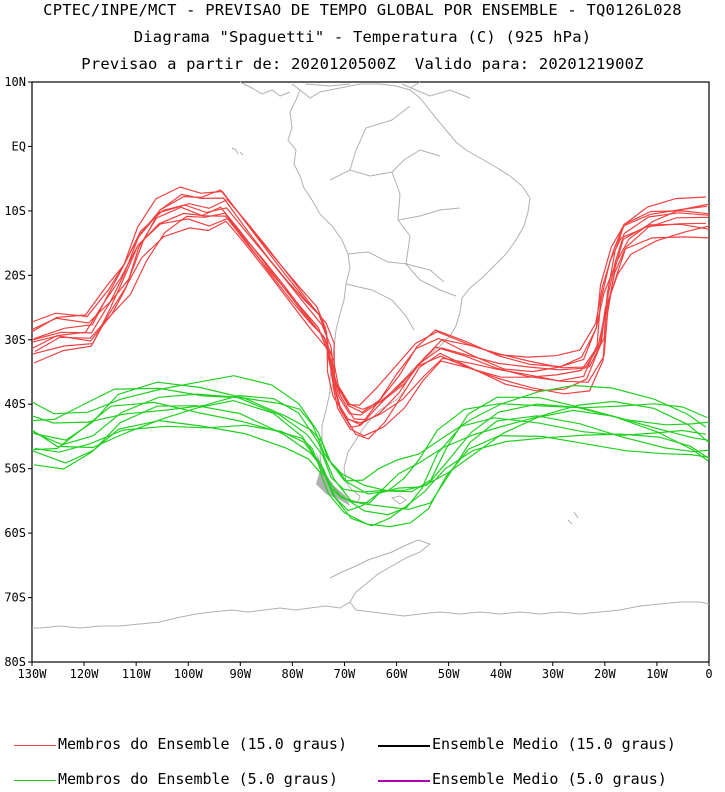  I want to click on x-tick-label: 120W, so click(85, 674).